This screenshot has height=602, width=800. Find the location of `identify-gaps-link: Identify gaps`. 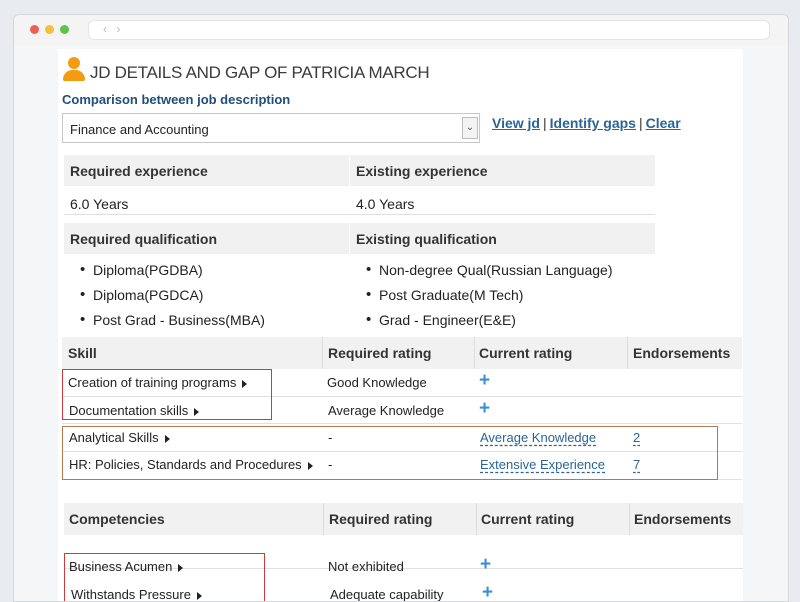

identify-gaps-link: Identify gaps is located at coordinates (592, 123).